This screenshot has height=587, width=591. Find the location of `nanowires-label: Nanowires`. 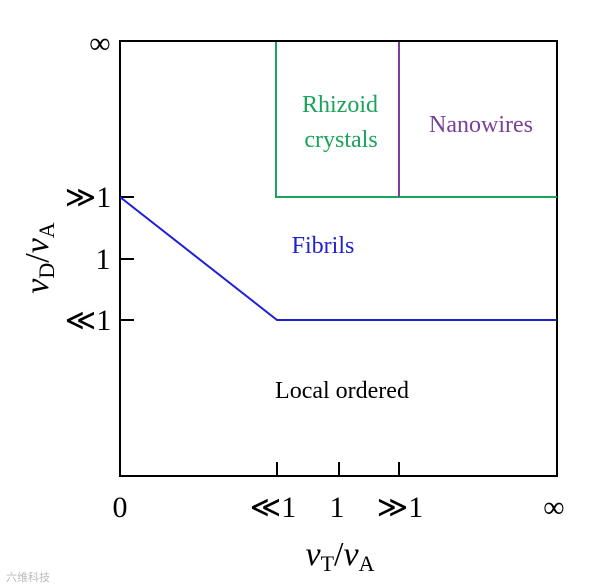

nanowires-label: Nanowires is located at coordinates (481, 125).